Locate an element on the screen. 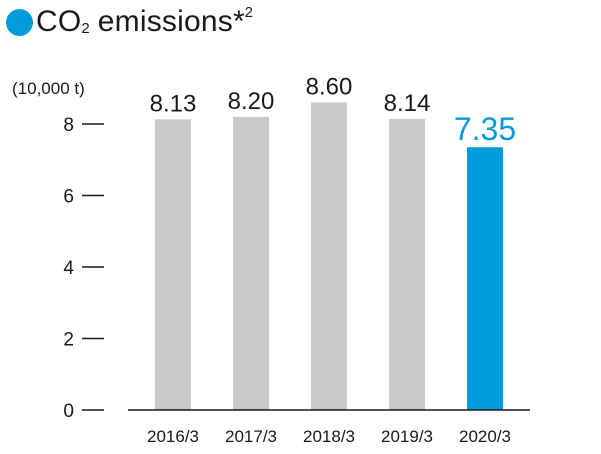 This screenshot has height=454, width=601. title-note-number: 2 is located at coordinates (248, 12).